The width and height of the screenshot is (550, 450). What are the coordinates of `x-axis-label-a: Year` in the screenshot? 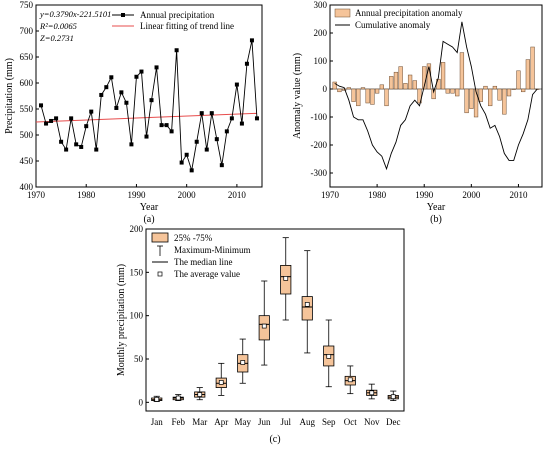 It's located at (149, 207).